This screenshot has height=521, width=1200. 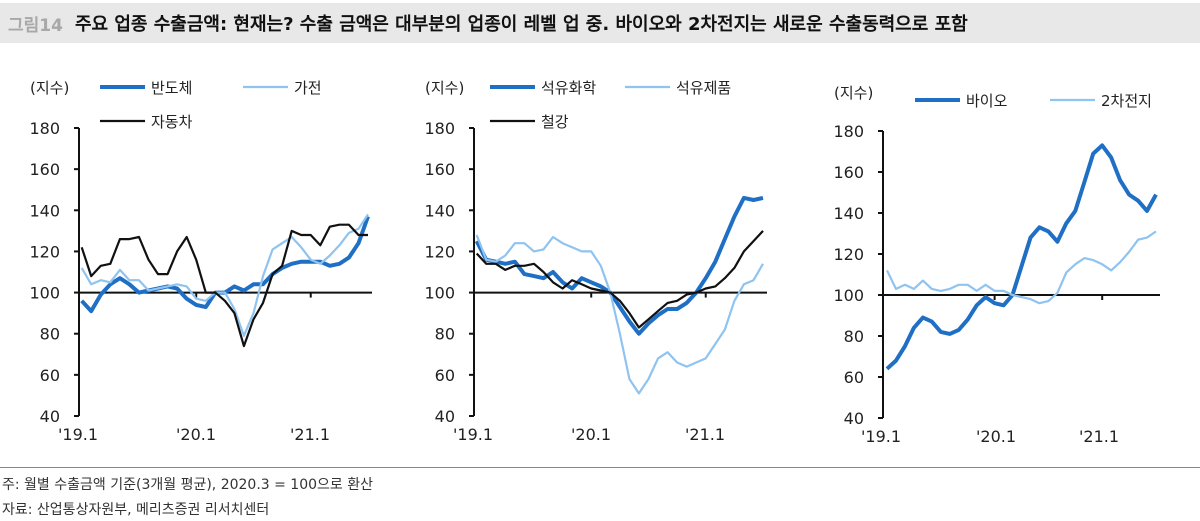 What do you see at coordinates (171, 88) in the screenshot?
I see `legend-label: 반도체` at bounding box center [171, 88].